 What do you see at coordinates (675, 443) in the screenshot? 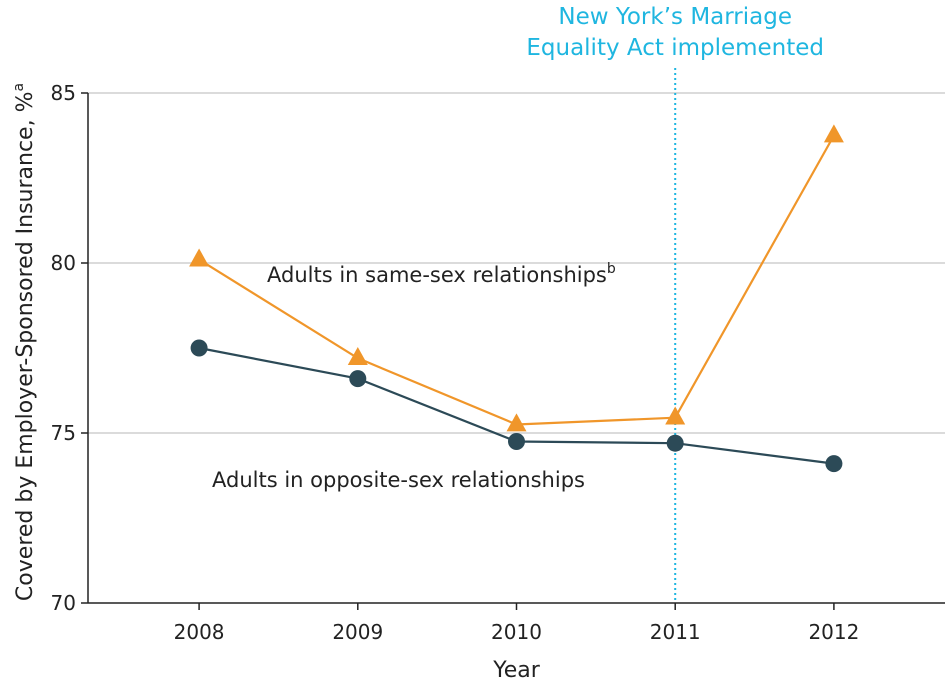
I see `point-opposite-sex-2011` at bounding box center [675, 443].